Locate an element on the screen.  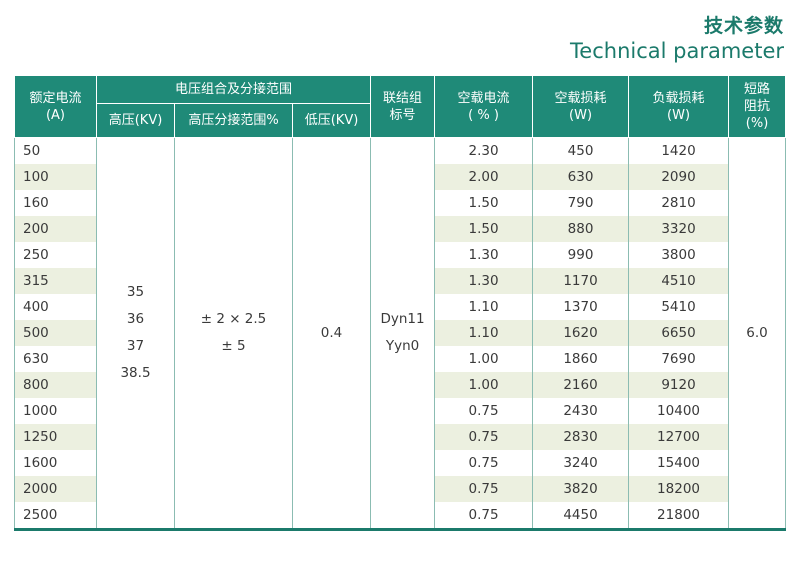
cell-capacity: 100 is located at coordinates (55, 177).